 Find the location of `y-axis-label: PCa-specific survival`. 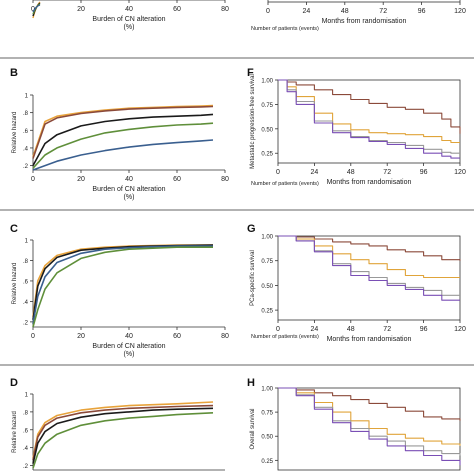

y-axis-label: PCa-specific survival is located at coordinates (253, 278).